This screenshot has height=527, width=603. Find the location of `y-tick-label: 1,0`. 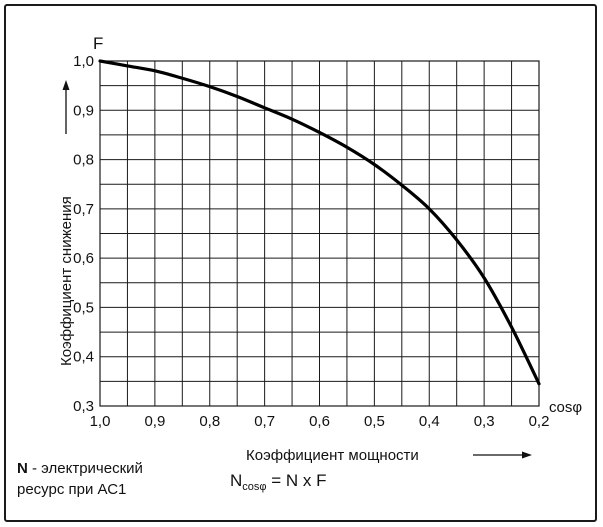

y-tick-label: 1,0 is located at coordinates (83, 61).